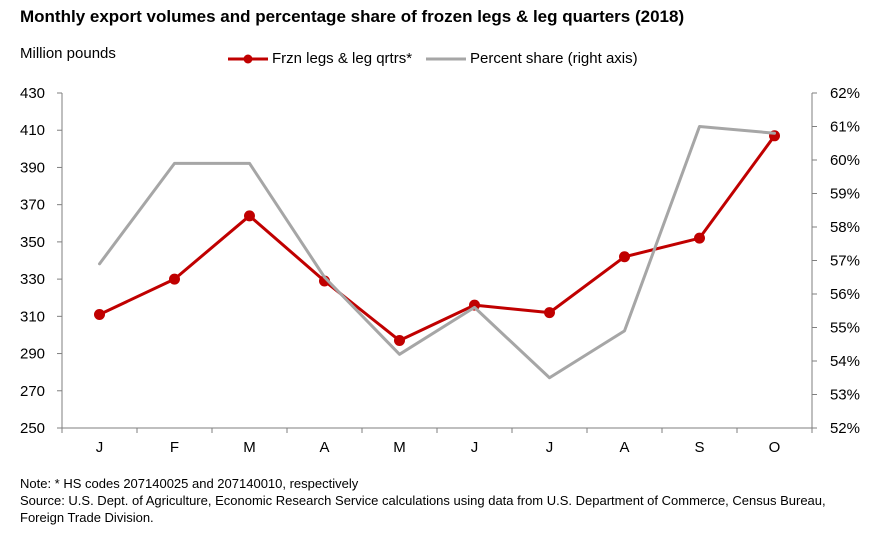 The image size is (880, 535). What do you see at coordinates (699, 447) in the screenshot?
I see `x-tick-label: S` at bounding box center [699, 447].